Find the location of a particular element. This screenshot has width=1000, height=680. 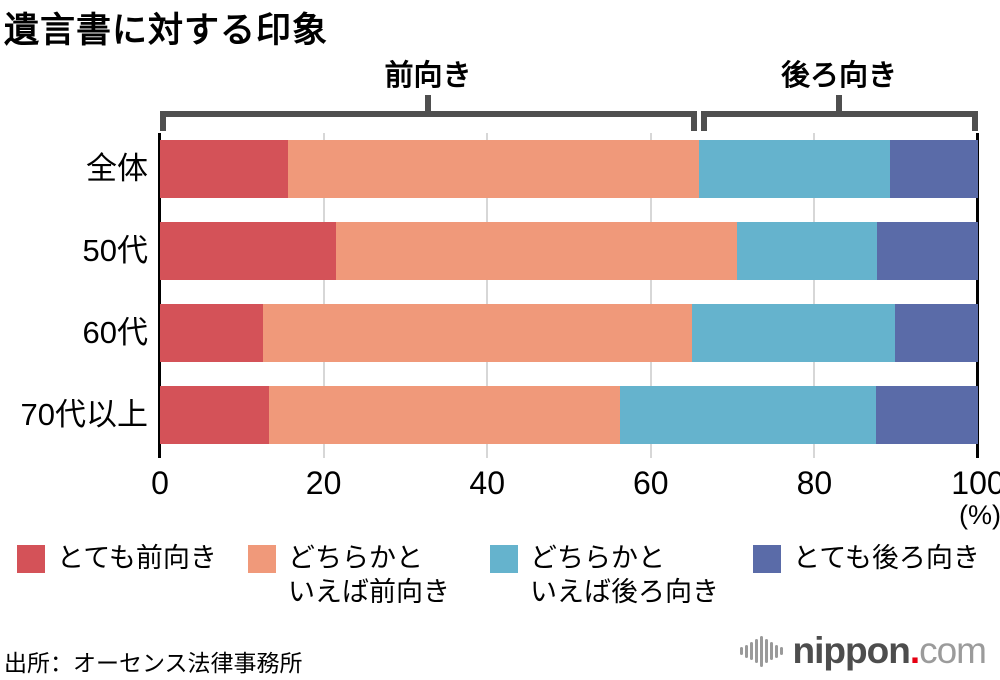

legend-label: どちらかと いえば後ろ向き is located at coordinates (624, 575).